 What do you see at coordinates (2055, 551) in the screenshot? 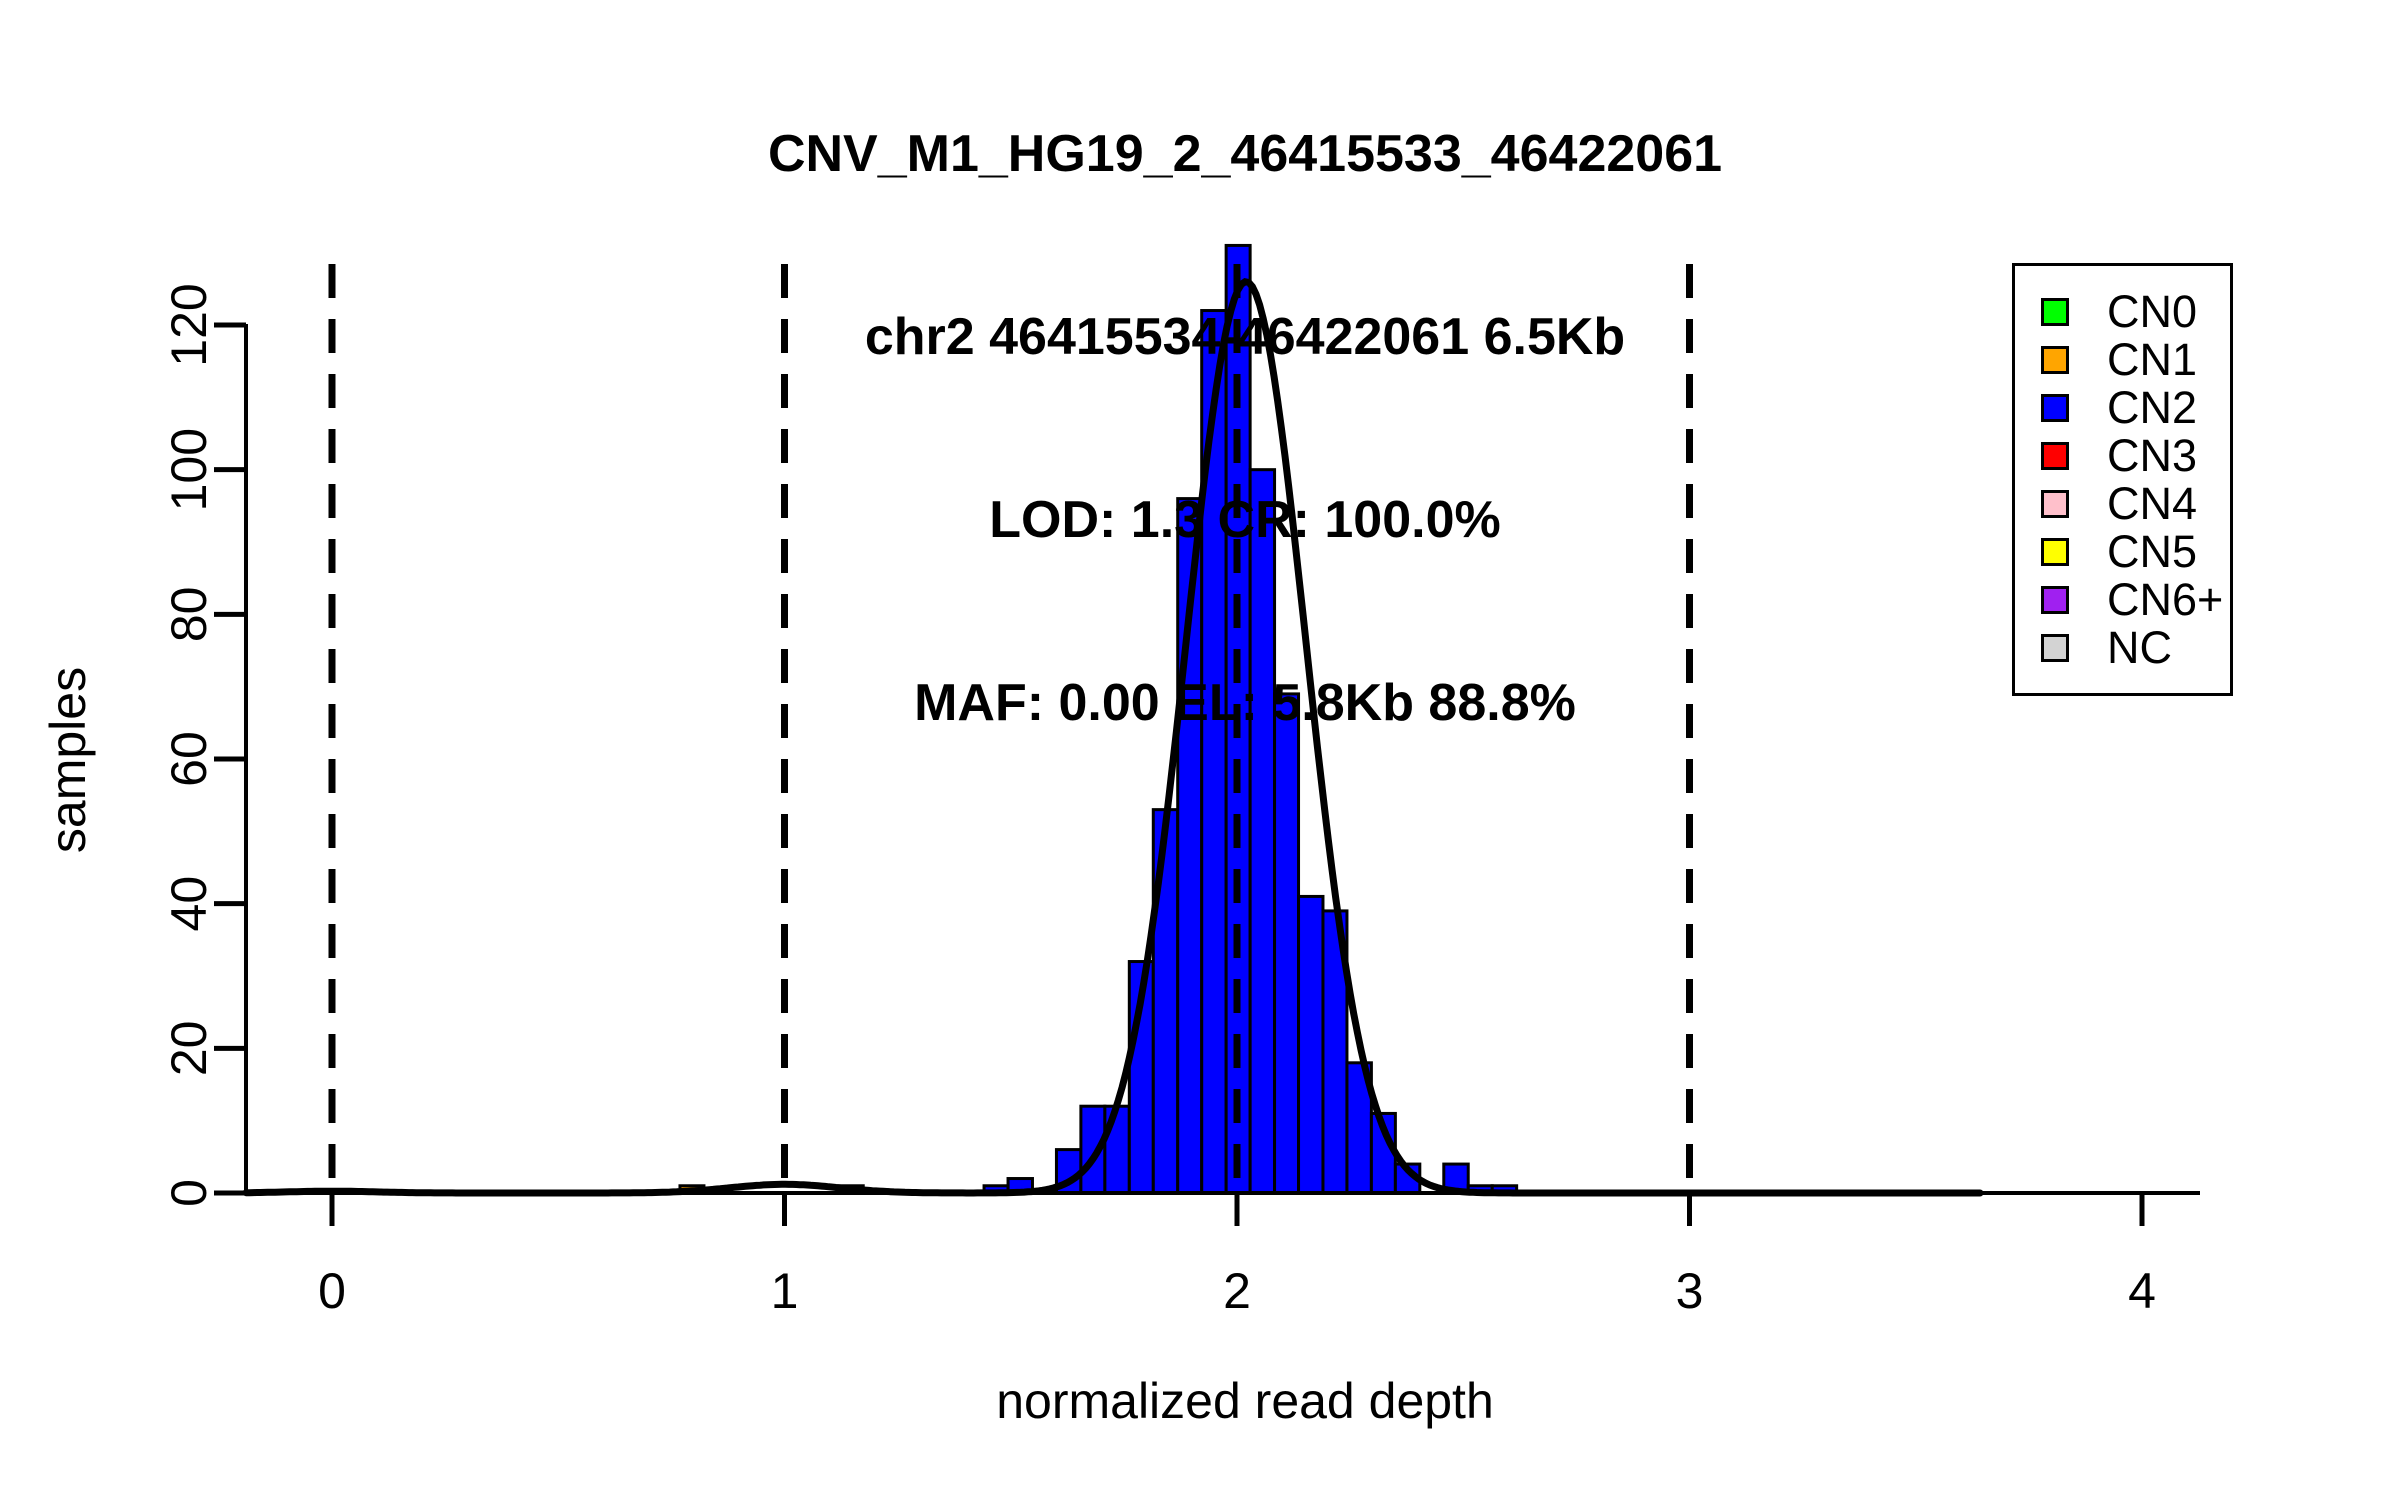
I see `legend-swatch-cn5` at bounding box center [2055, 551].